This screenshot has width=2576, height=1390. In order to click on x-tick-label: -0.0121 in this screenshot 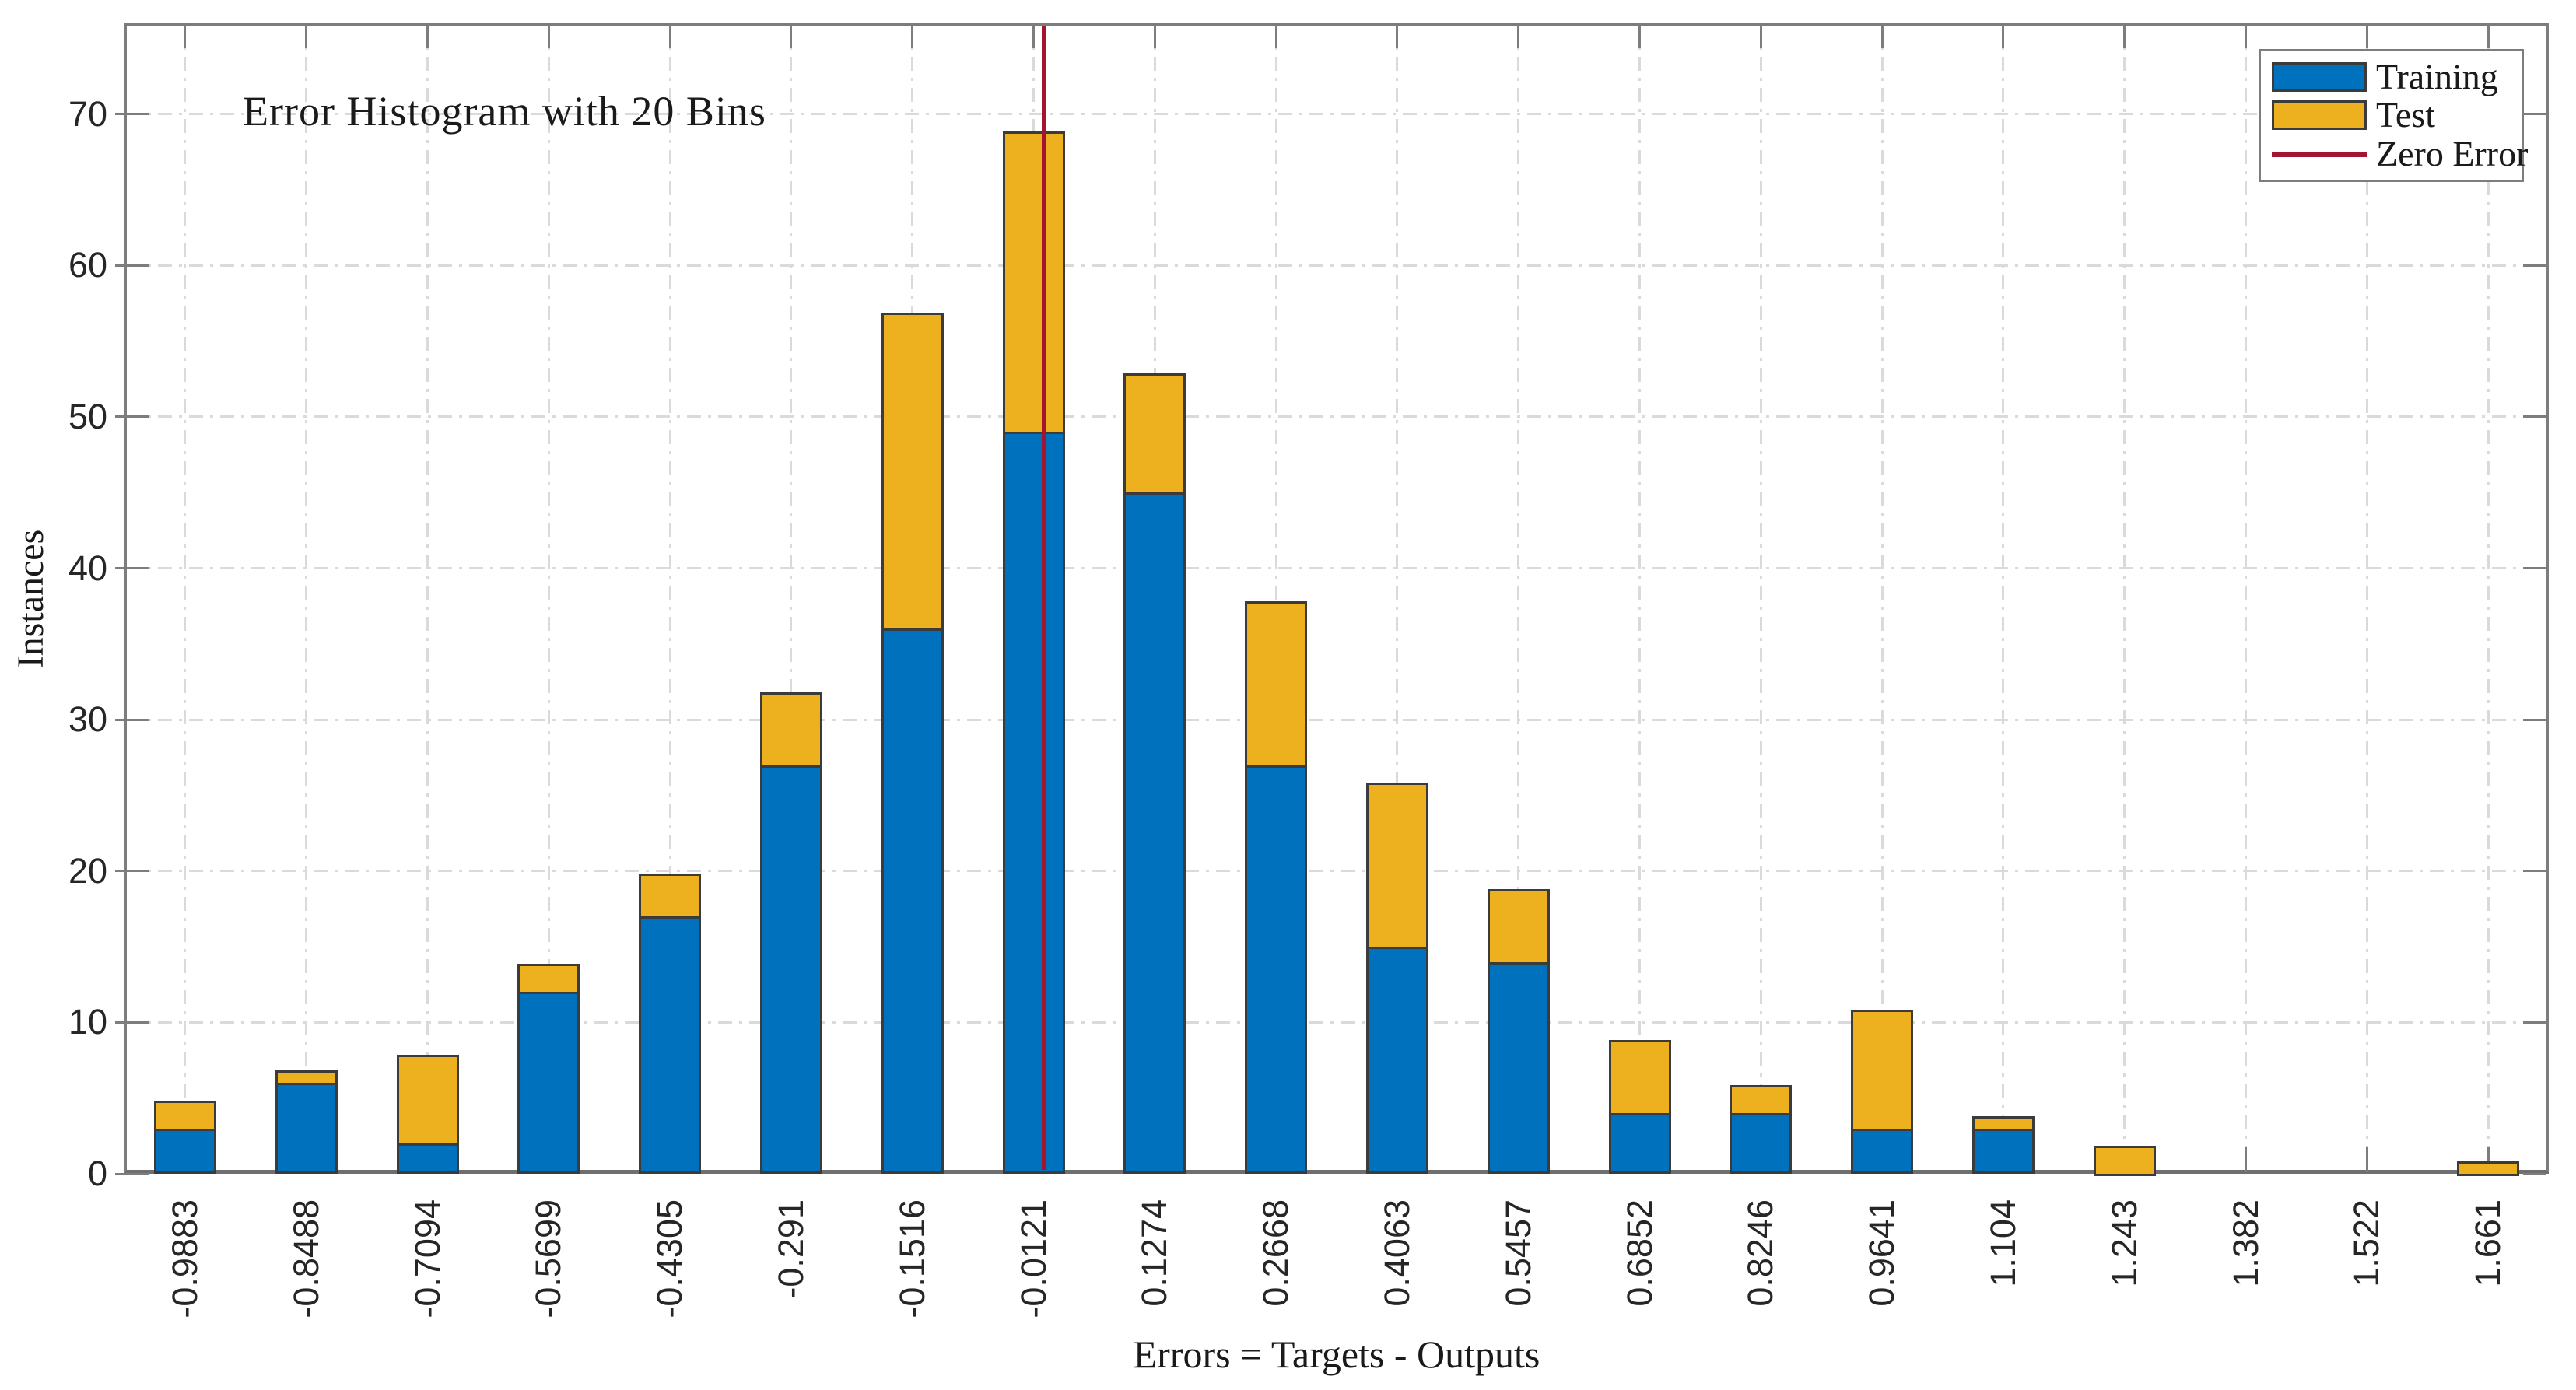, I will do `click(1033, 1258)`.